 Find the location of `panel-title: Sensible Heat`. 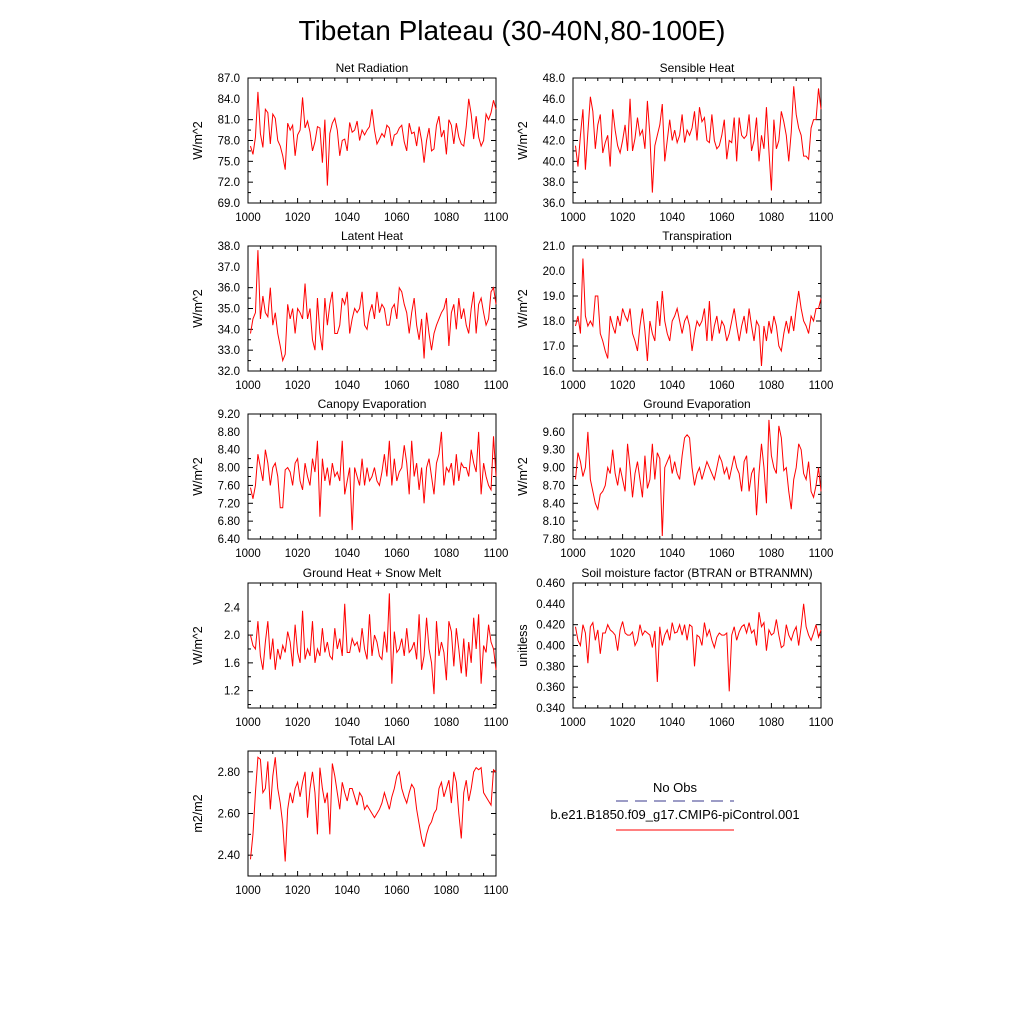

panel-title: Sensible Heat is located at coordinates (697, 68).